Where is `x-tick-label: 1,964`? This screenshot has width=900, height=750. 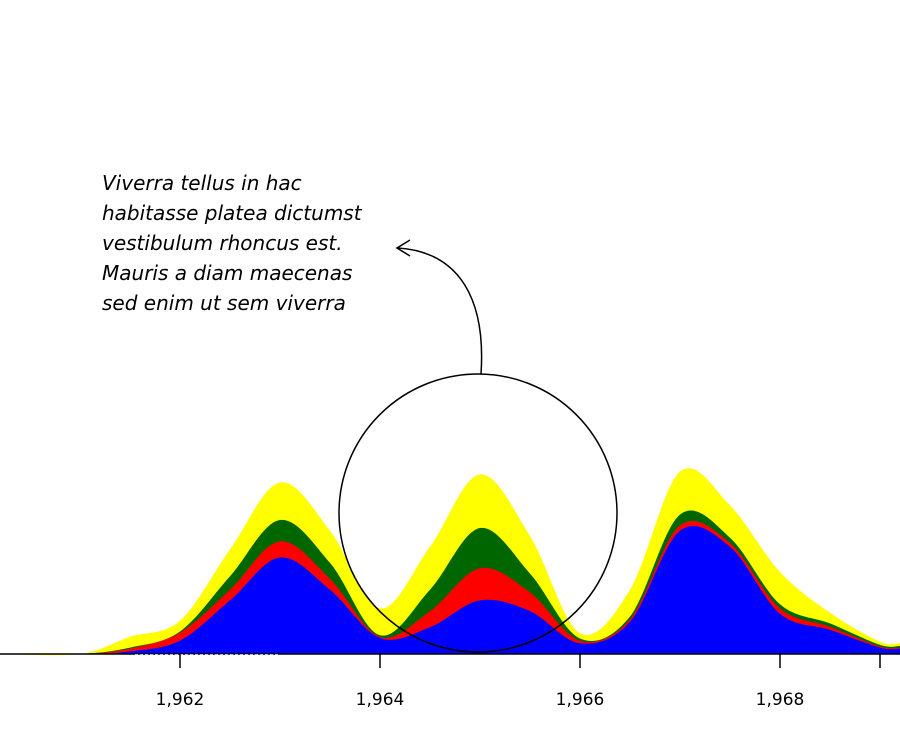 x-tick-label: 1,964 is located at coordinates (380, 700).